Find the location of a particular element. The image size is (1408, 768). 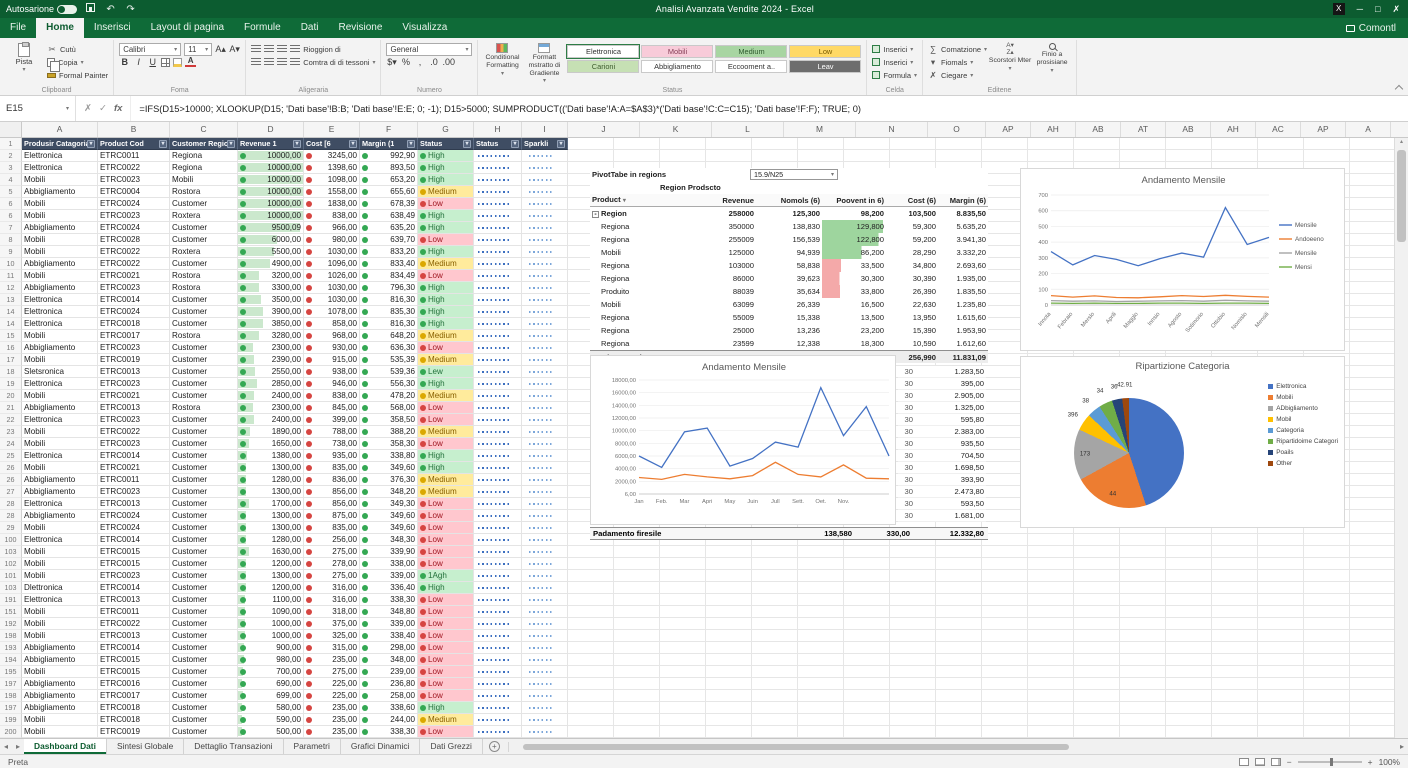

cell-margin: 638,49 is located at coordinates (389, 216).